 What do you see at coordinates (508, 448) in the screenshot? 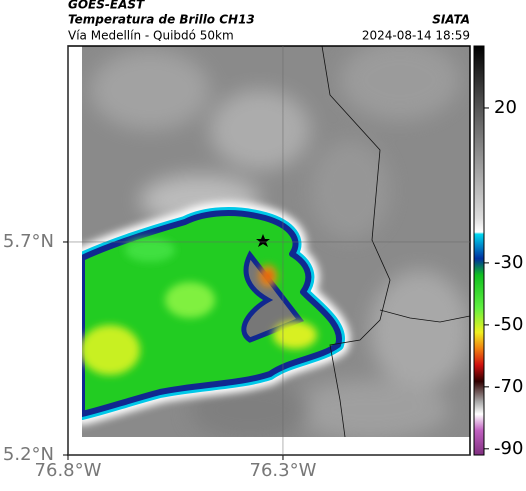
I see `colorbar-tick-label: -90` at bounding box center [508, 448].